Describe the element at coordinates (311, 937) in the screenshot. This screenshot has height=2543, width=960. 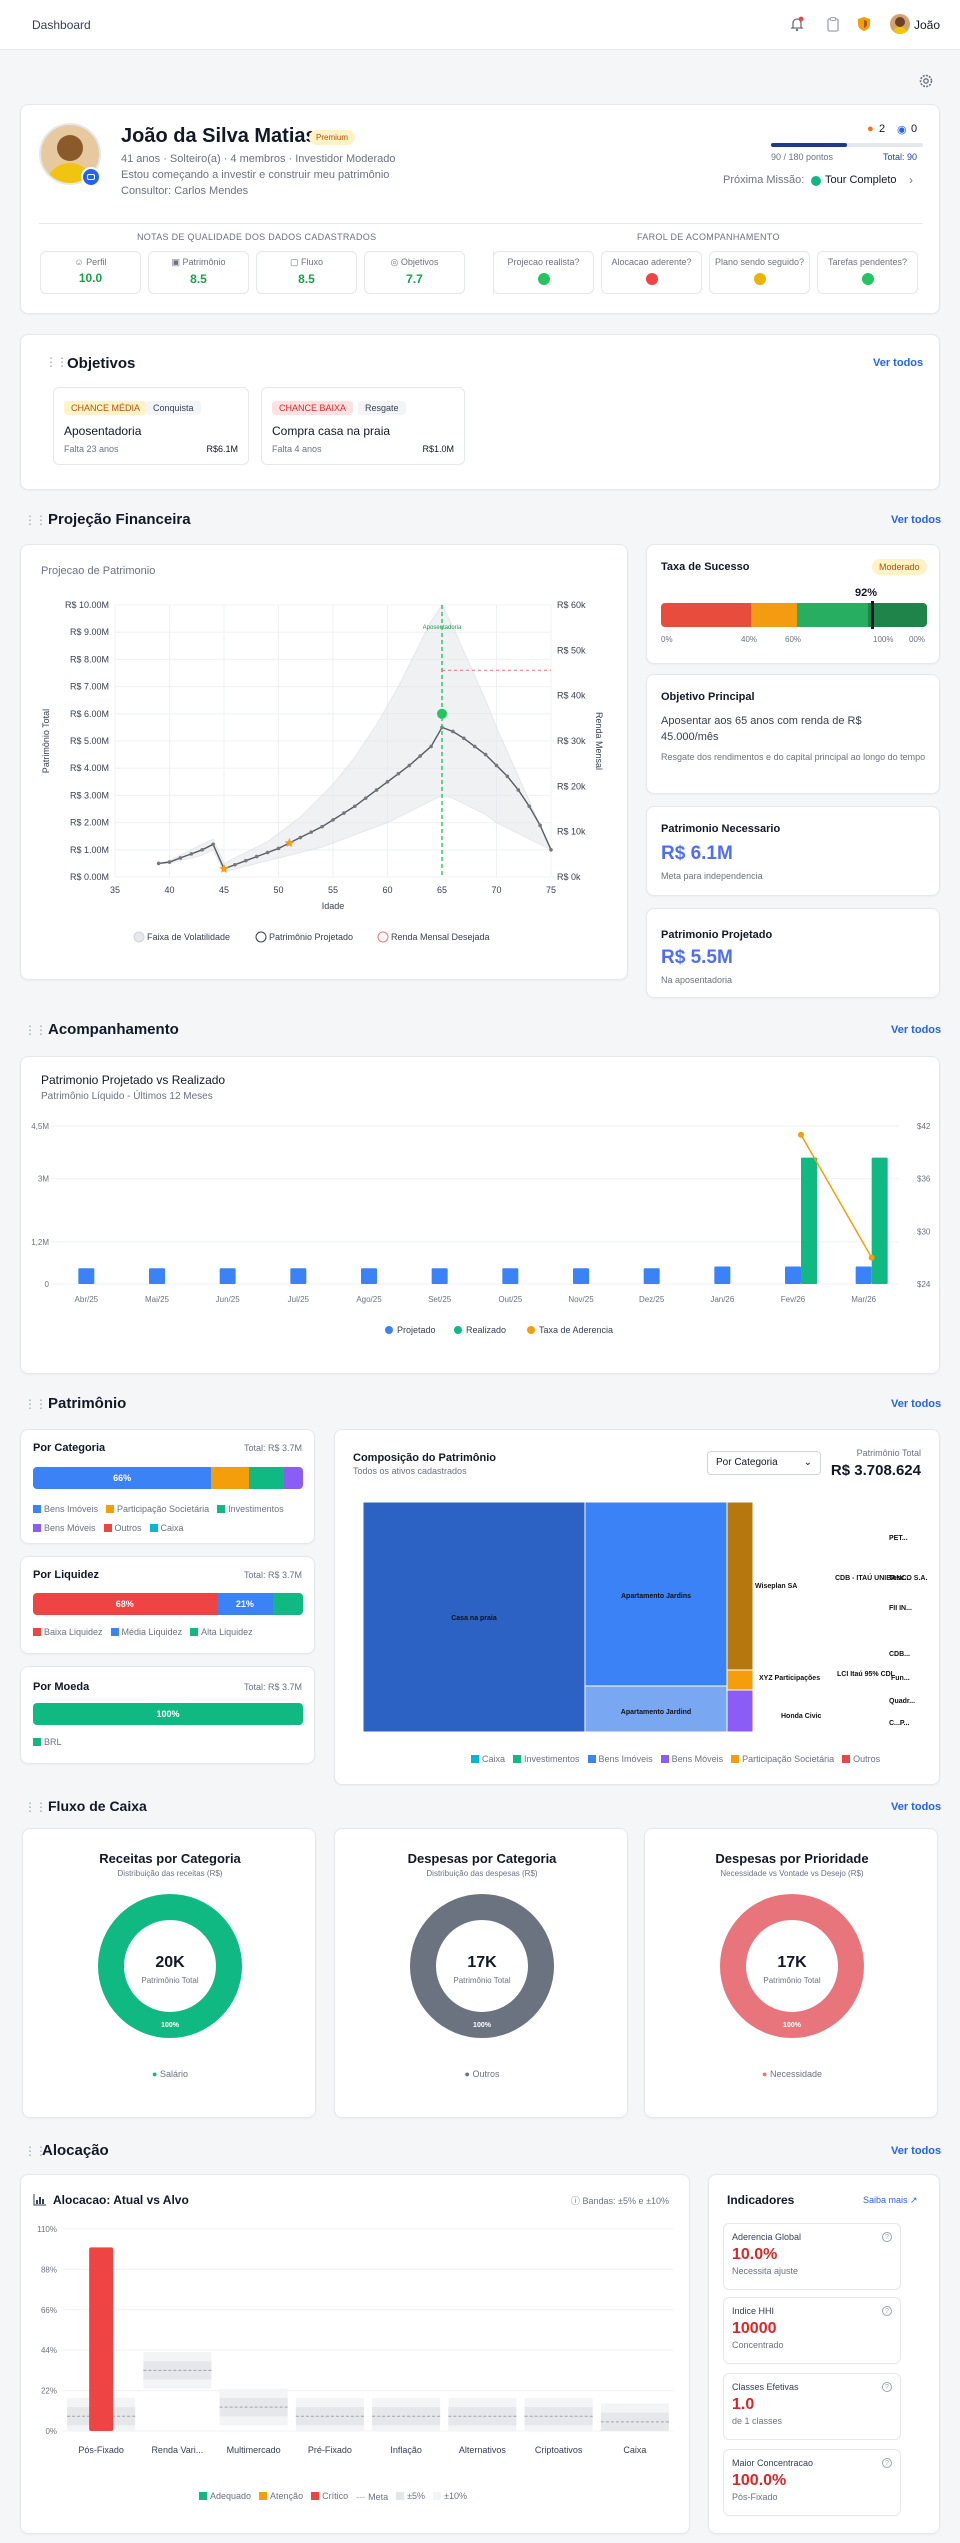
I see `legend-label: Patrimônio Projetado` at that location.